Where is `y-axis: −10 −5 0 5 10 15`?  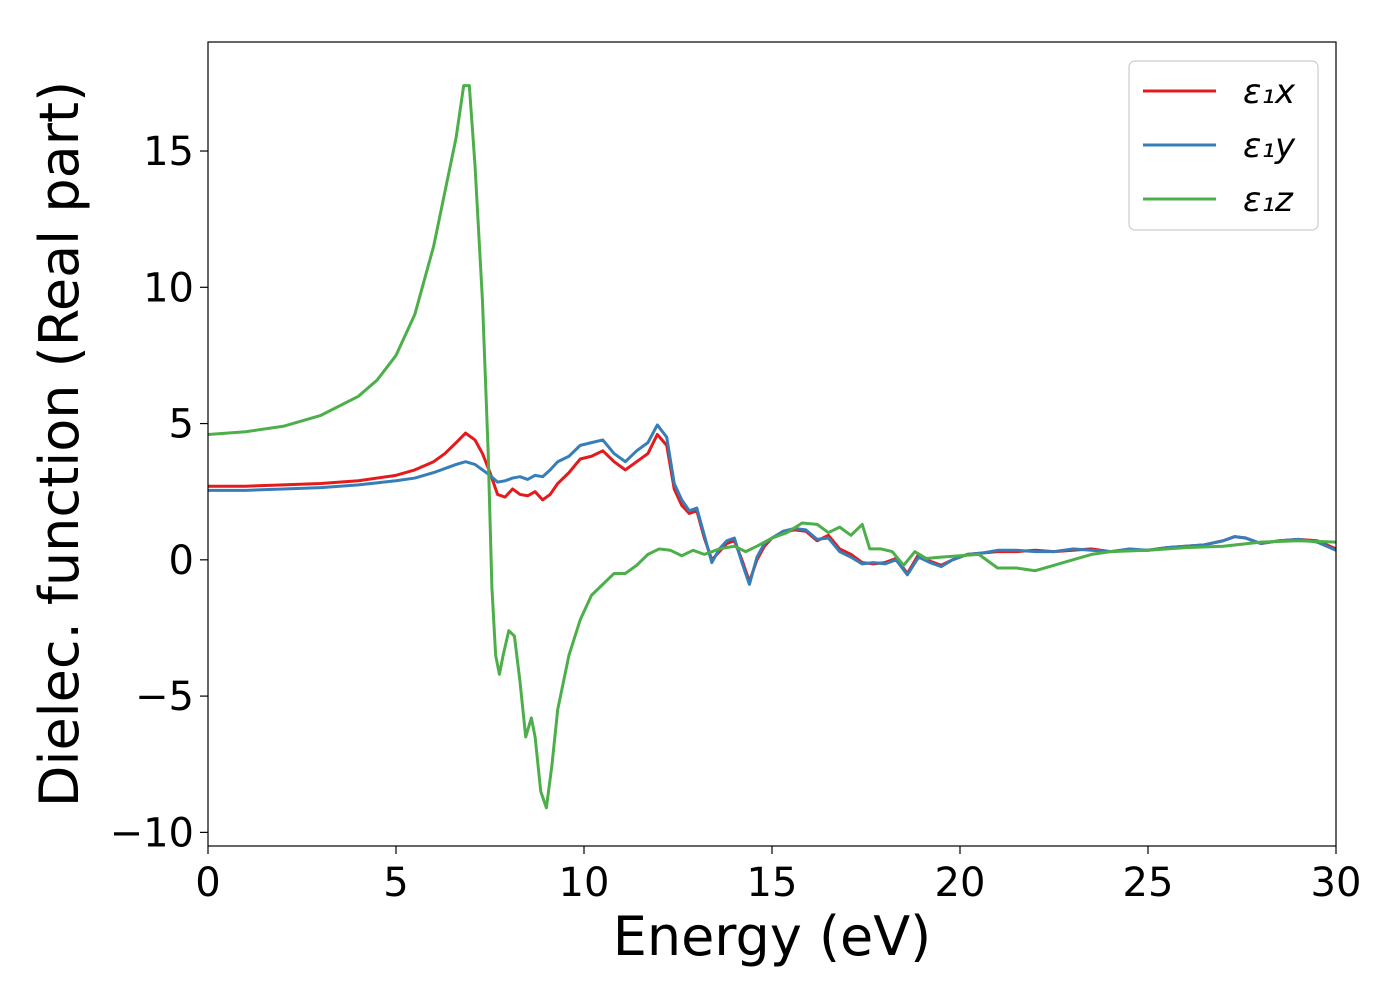
y-axis: −10 −5 0 5 10 15 is located at coordinates (159, 492).